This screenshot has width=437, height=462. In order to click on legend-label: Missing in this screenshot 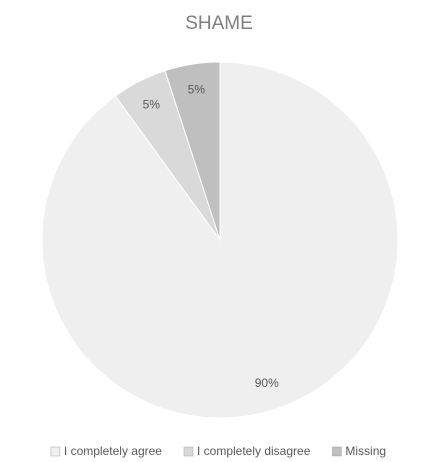, I will do `click(365, 451)`.